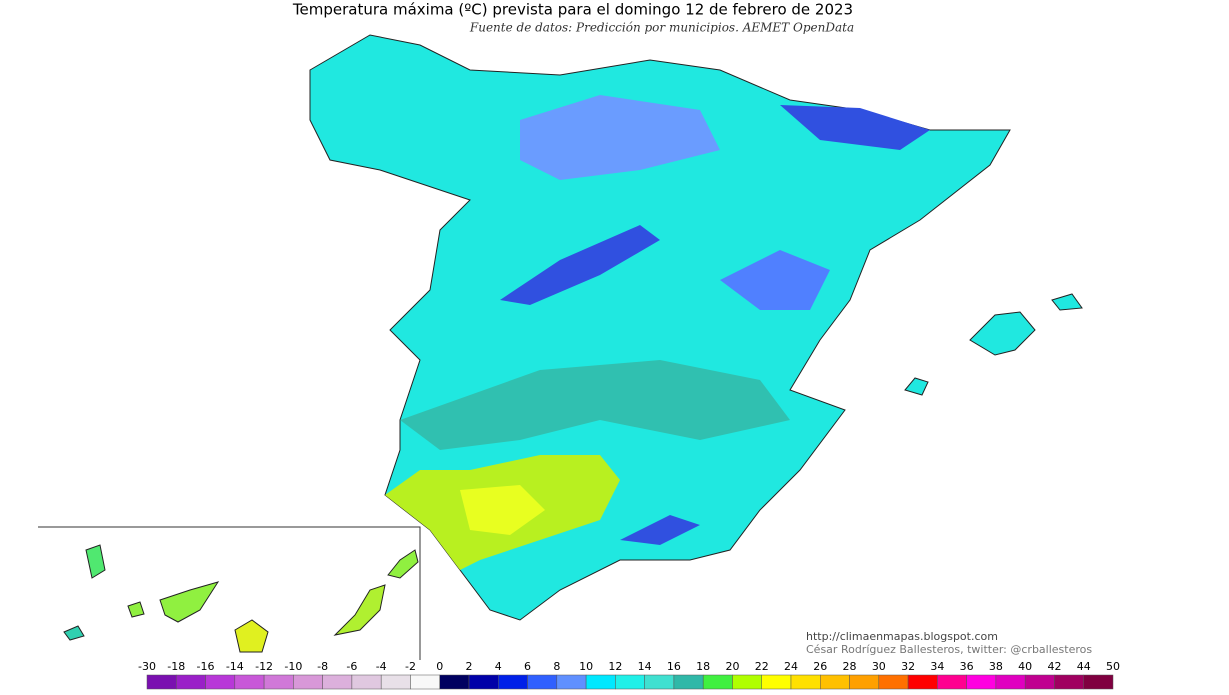 The image size is (1229, 695). What do you see at coordinates (176, 666) in the screenshot?
I see `scale-label: -18` at bounding box center [176, 666].